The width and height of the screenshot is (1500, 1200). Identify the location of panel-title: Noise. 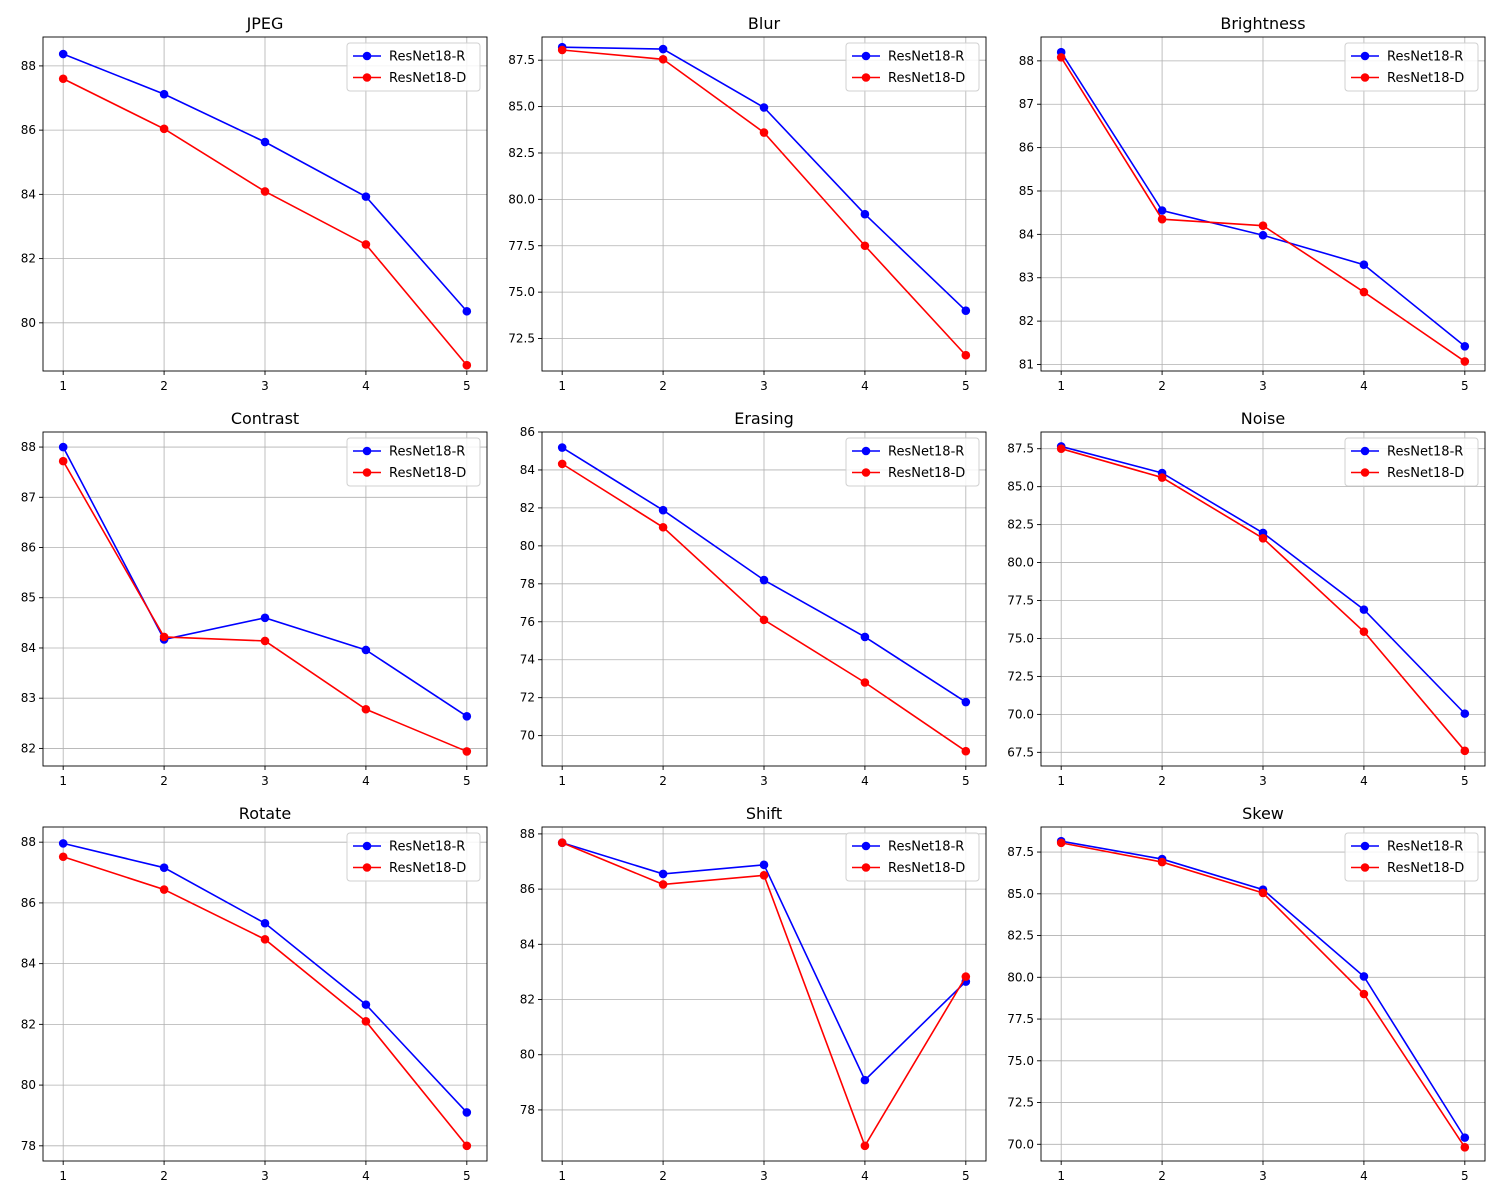
(1263, 418).